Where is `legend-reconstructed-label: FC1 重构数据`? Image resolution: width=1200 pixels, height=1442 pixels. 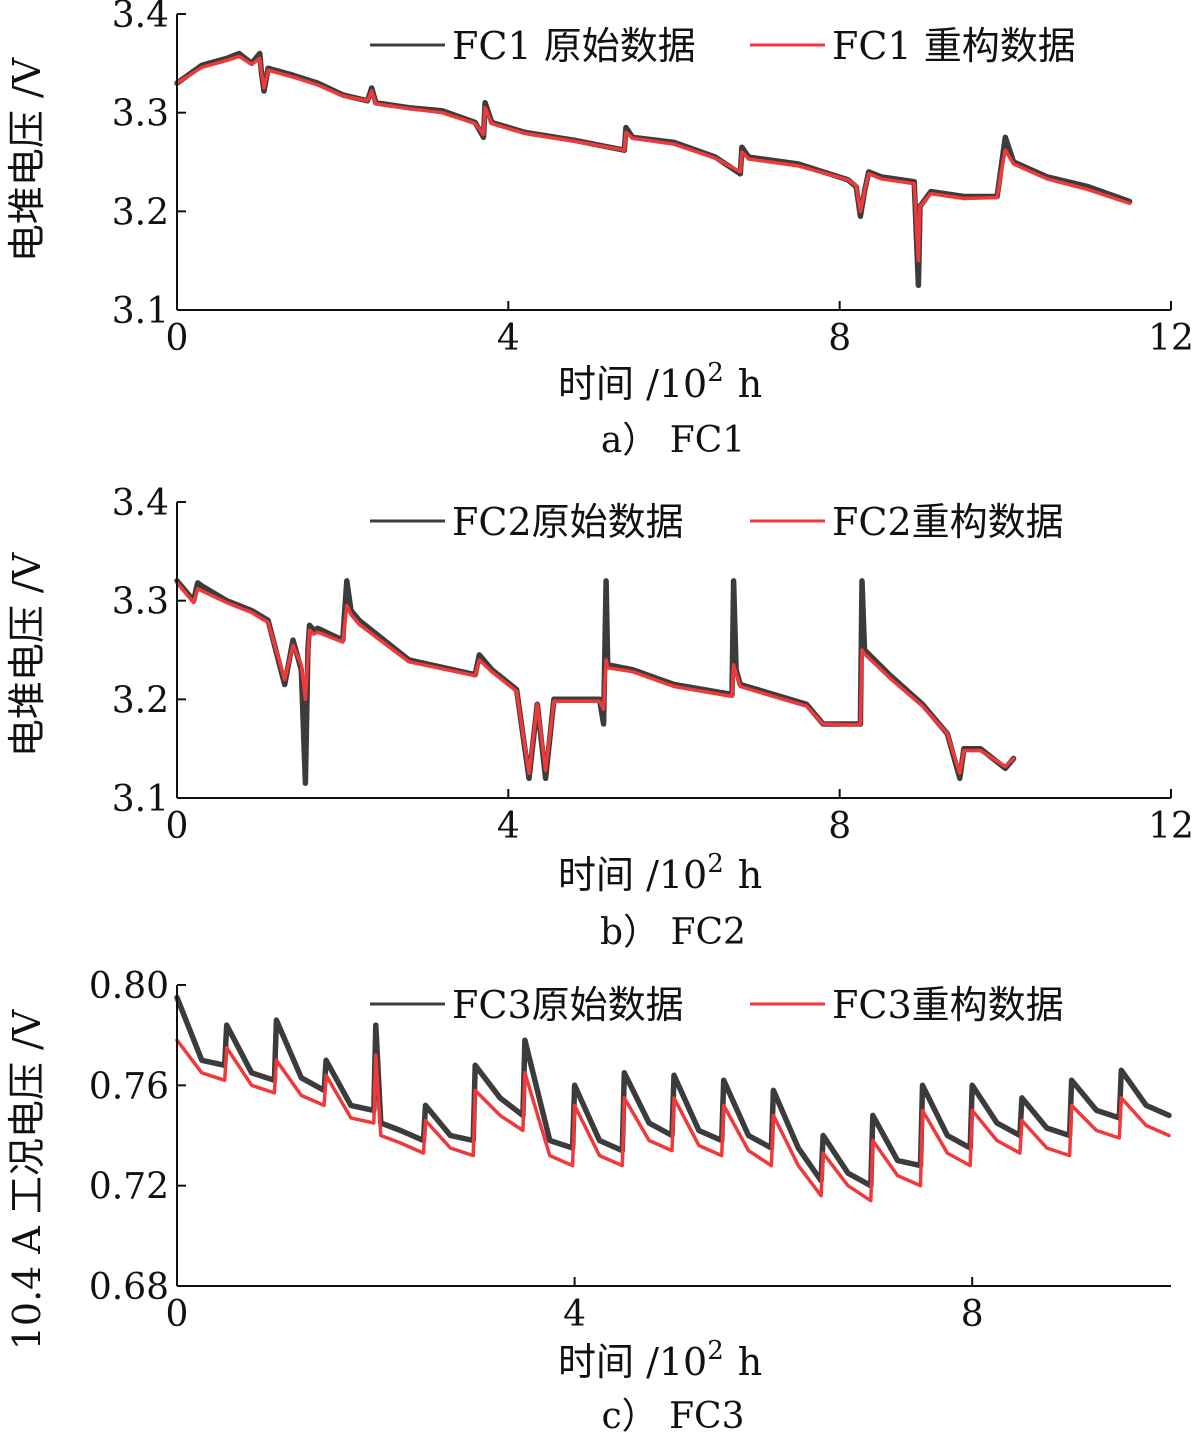 legend-reconstructed-label: FC1 重构数据 is located at coordinates (954, 46).